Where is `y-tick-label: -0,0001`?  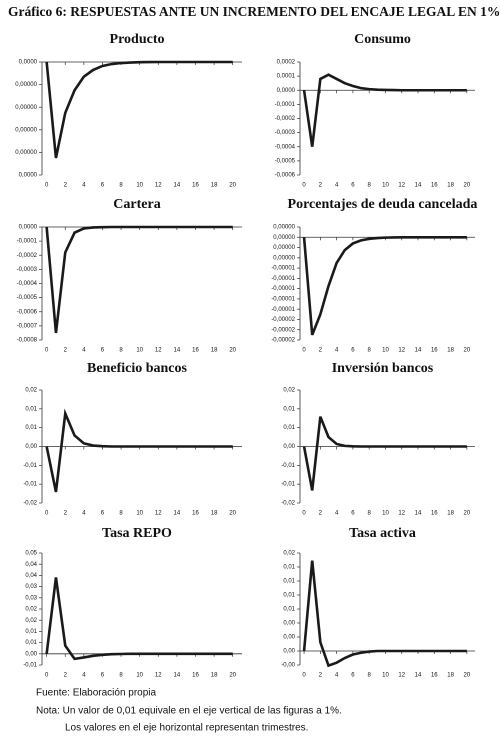 y-tick-label: -0,0001 is located at coordinates (27, 242).